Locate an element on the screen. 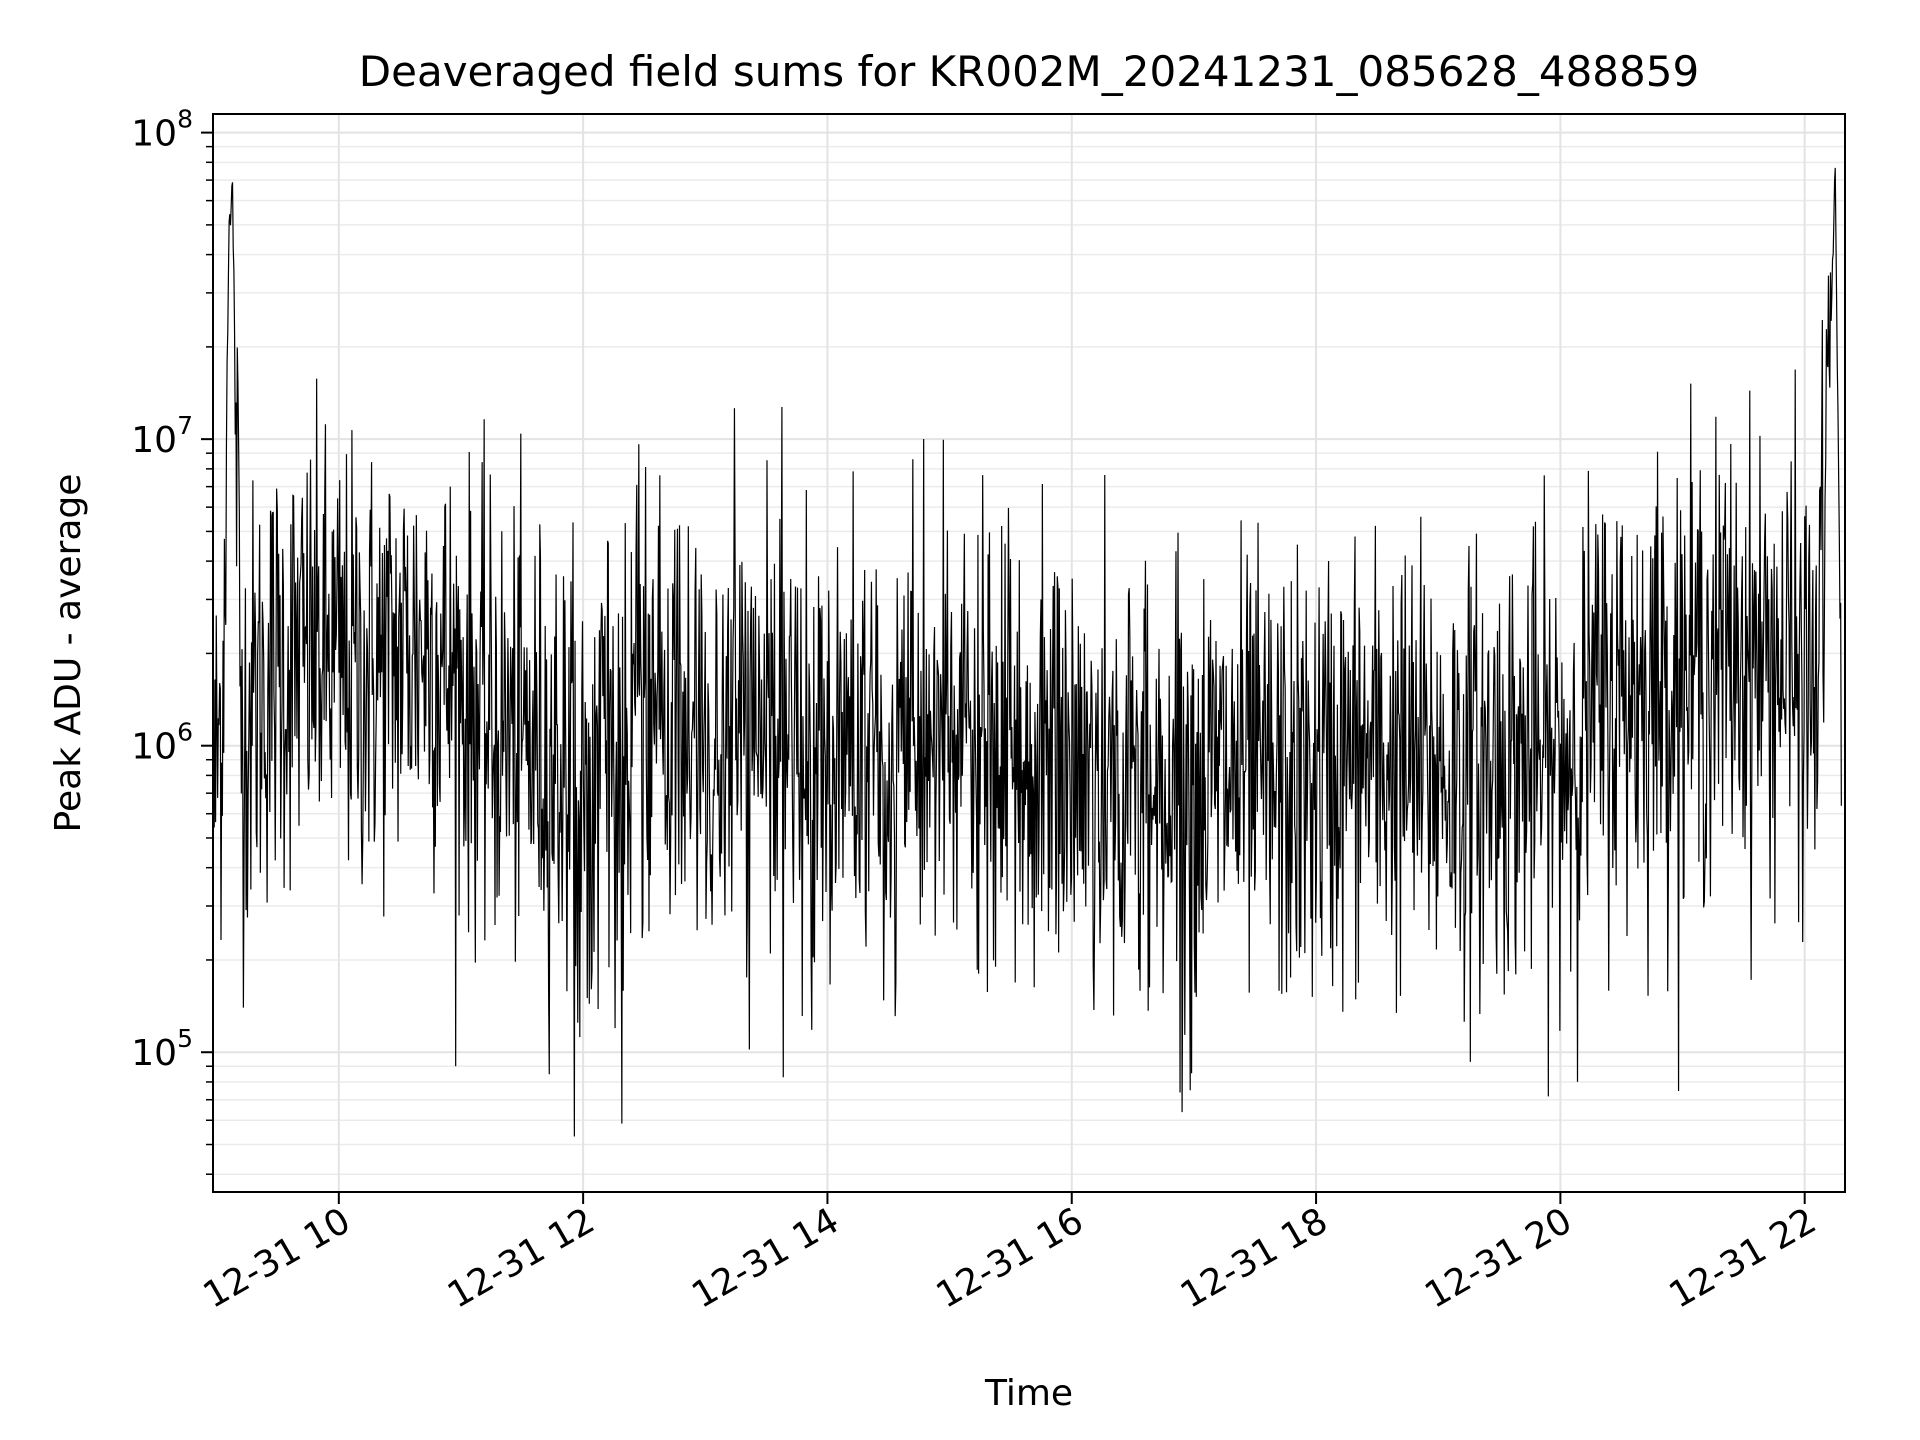 The image size is (1920, 1440). y-tick-label: 10⁵ is located at coordinates (162, 1049).